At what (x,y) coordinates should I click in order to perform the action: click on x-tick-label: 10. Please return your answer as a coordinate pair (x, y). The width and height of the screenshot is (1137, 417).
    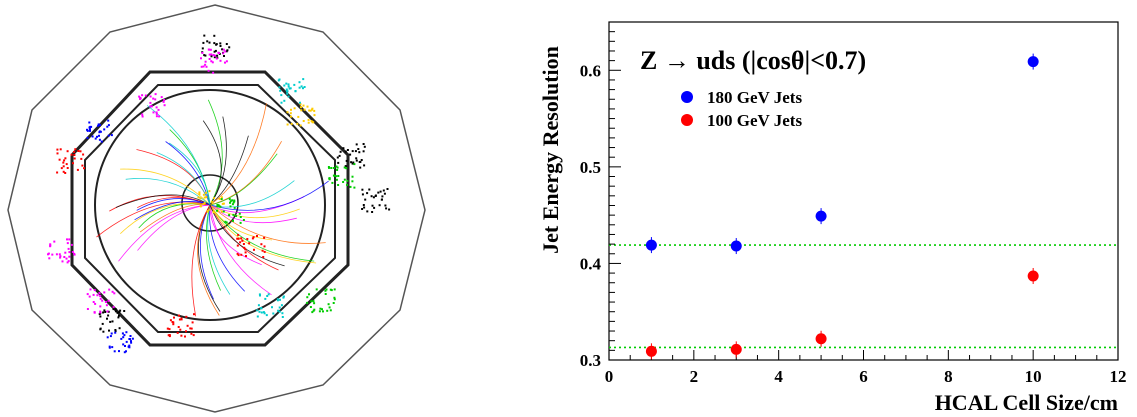
    Looking at the image, I should click on (1033, 376).